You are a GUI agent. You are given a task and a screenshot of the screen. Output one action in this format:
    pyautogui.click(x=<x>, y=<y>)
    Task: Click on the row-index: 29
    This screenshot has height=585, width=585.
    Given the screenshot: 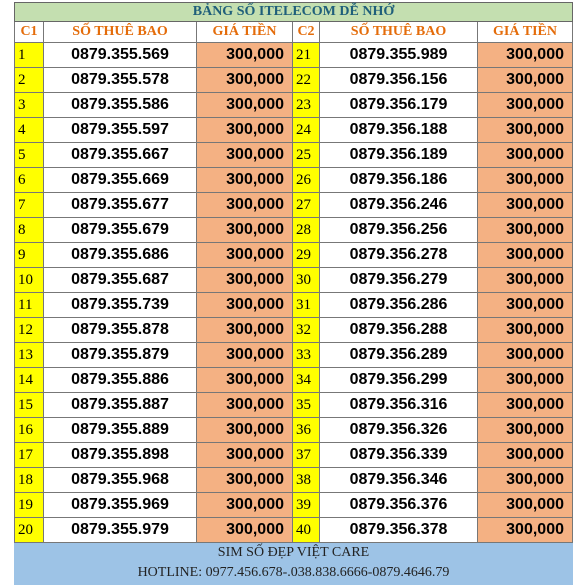 What is the action you would take?
    pyautogui.click(x=306, y=255)
    